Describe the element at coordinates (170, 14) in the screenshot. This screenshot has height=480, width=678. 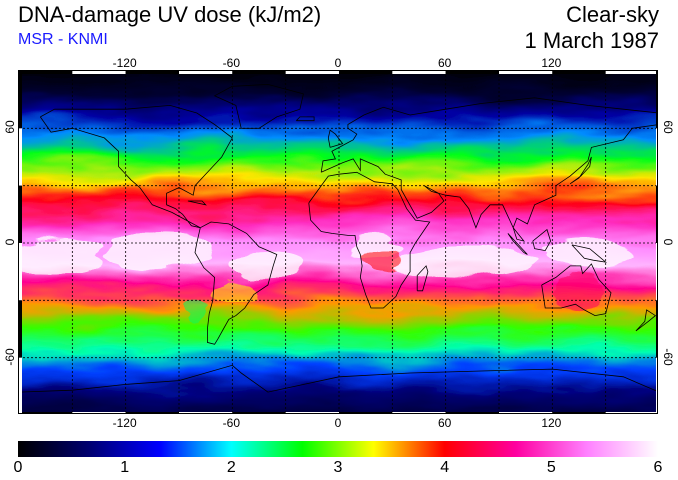
I see `map-title: DNA-damage UV dose (kJ/m2)` at that location.